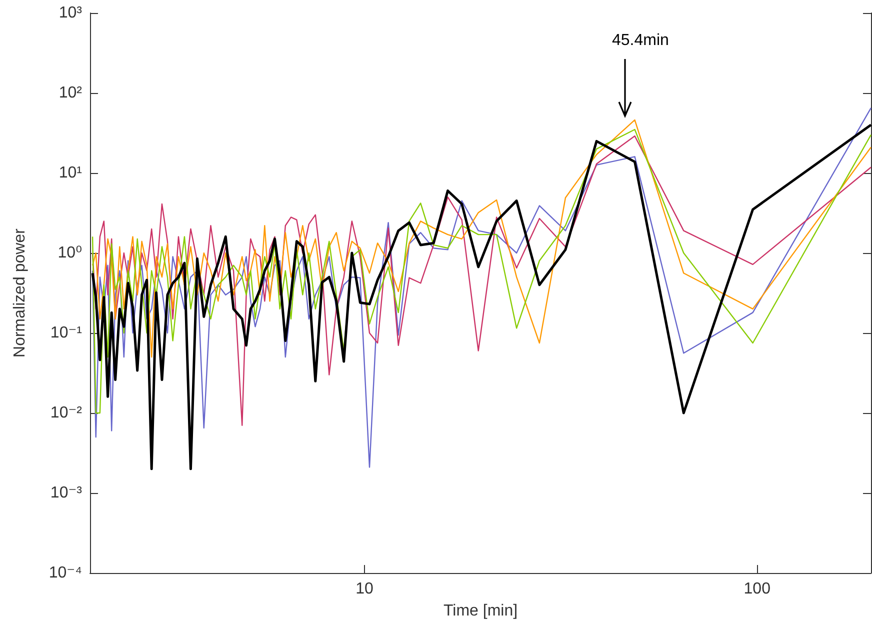  I want to click on y-tick-label: 10⁻³, so click(66, 493).